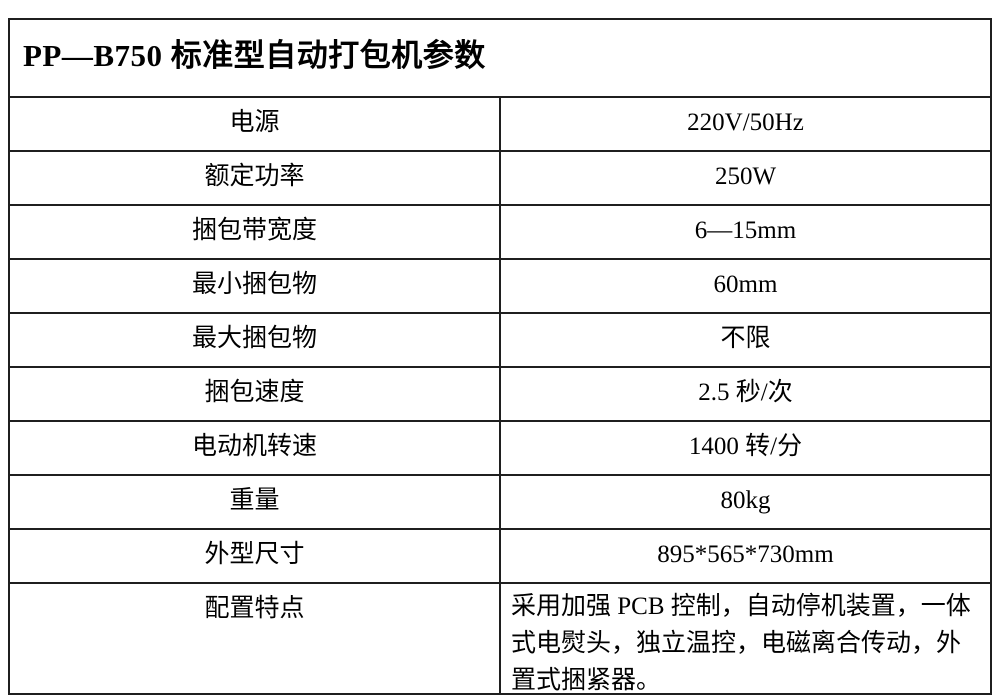  I want to click on spec-value: 60mm, so click(745, 284).